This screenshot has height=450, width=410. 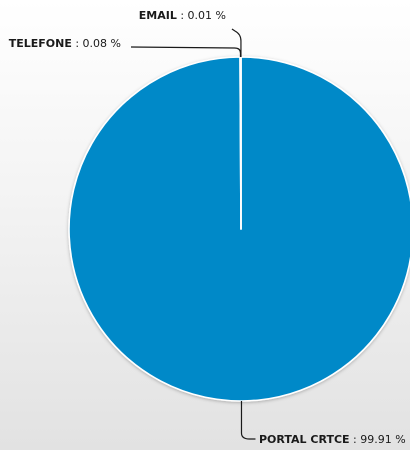 I want to click on data-label-category: TELEFONE, so click(x=40, y=43).